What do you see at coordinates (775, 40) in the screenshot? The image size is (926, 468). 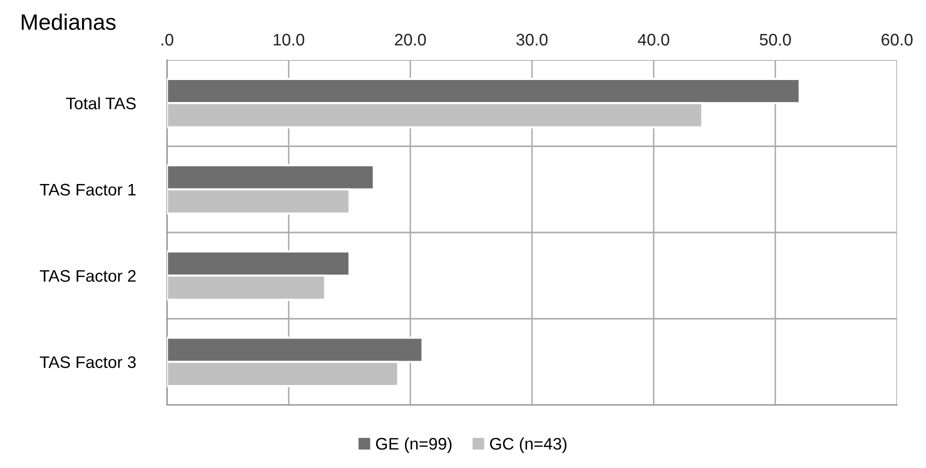 I see `x-tick-label: 50.0` at bounding box center [775, 40].